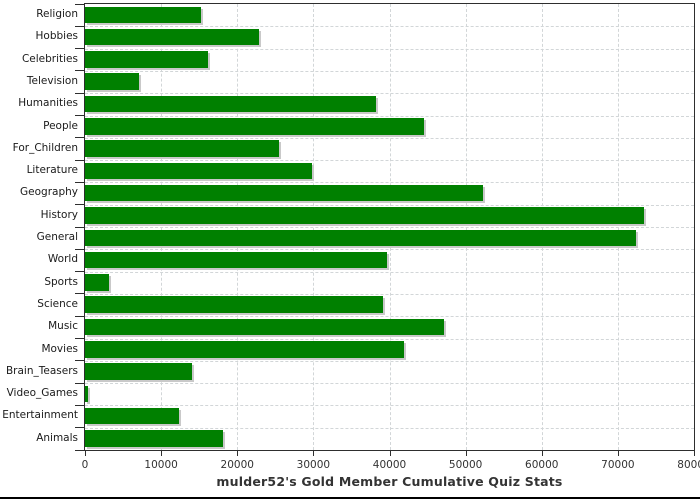  What do you see at coordinates (542, 465) in the screenshot?
I see `x-tick-label: 60000` at bounding box center [542, 465].